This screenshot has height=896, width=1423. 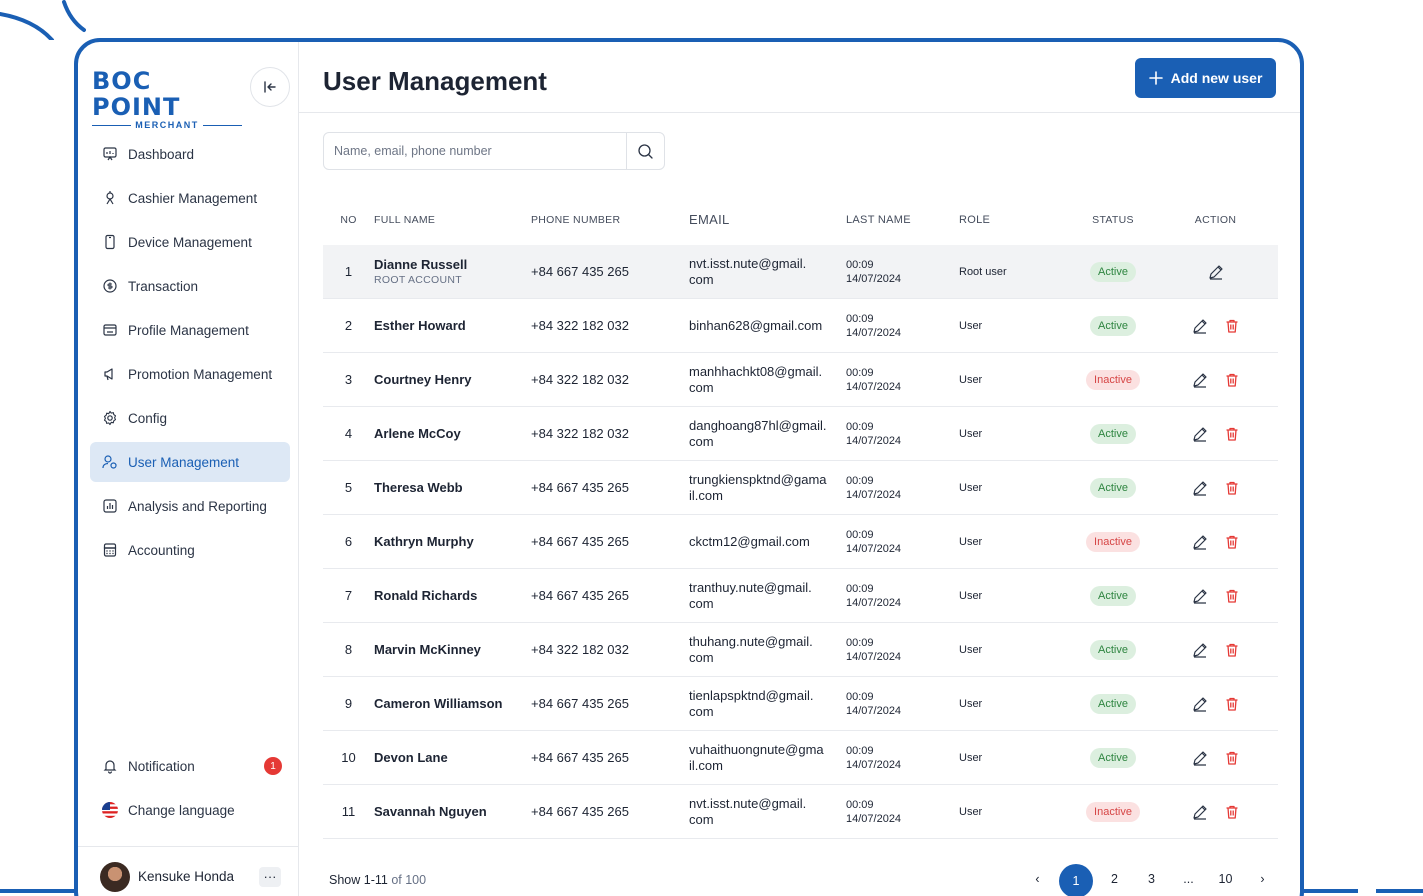 What do you see at coordinates (423, 379) in the screenshot?
I see `user-full-name: Courtney Henry` at bounding box center [423, 379].